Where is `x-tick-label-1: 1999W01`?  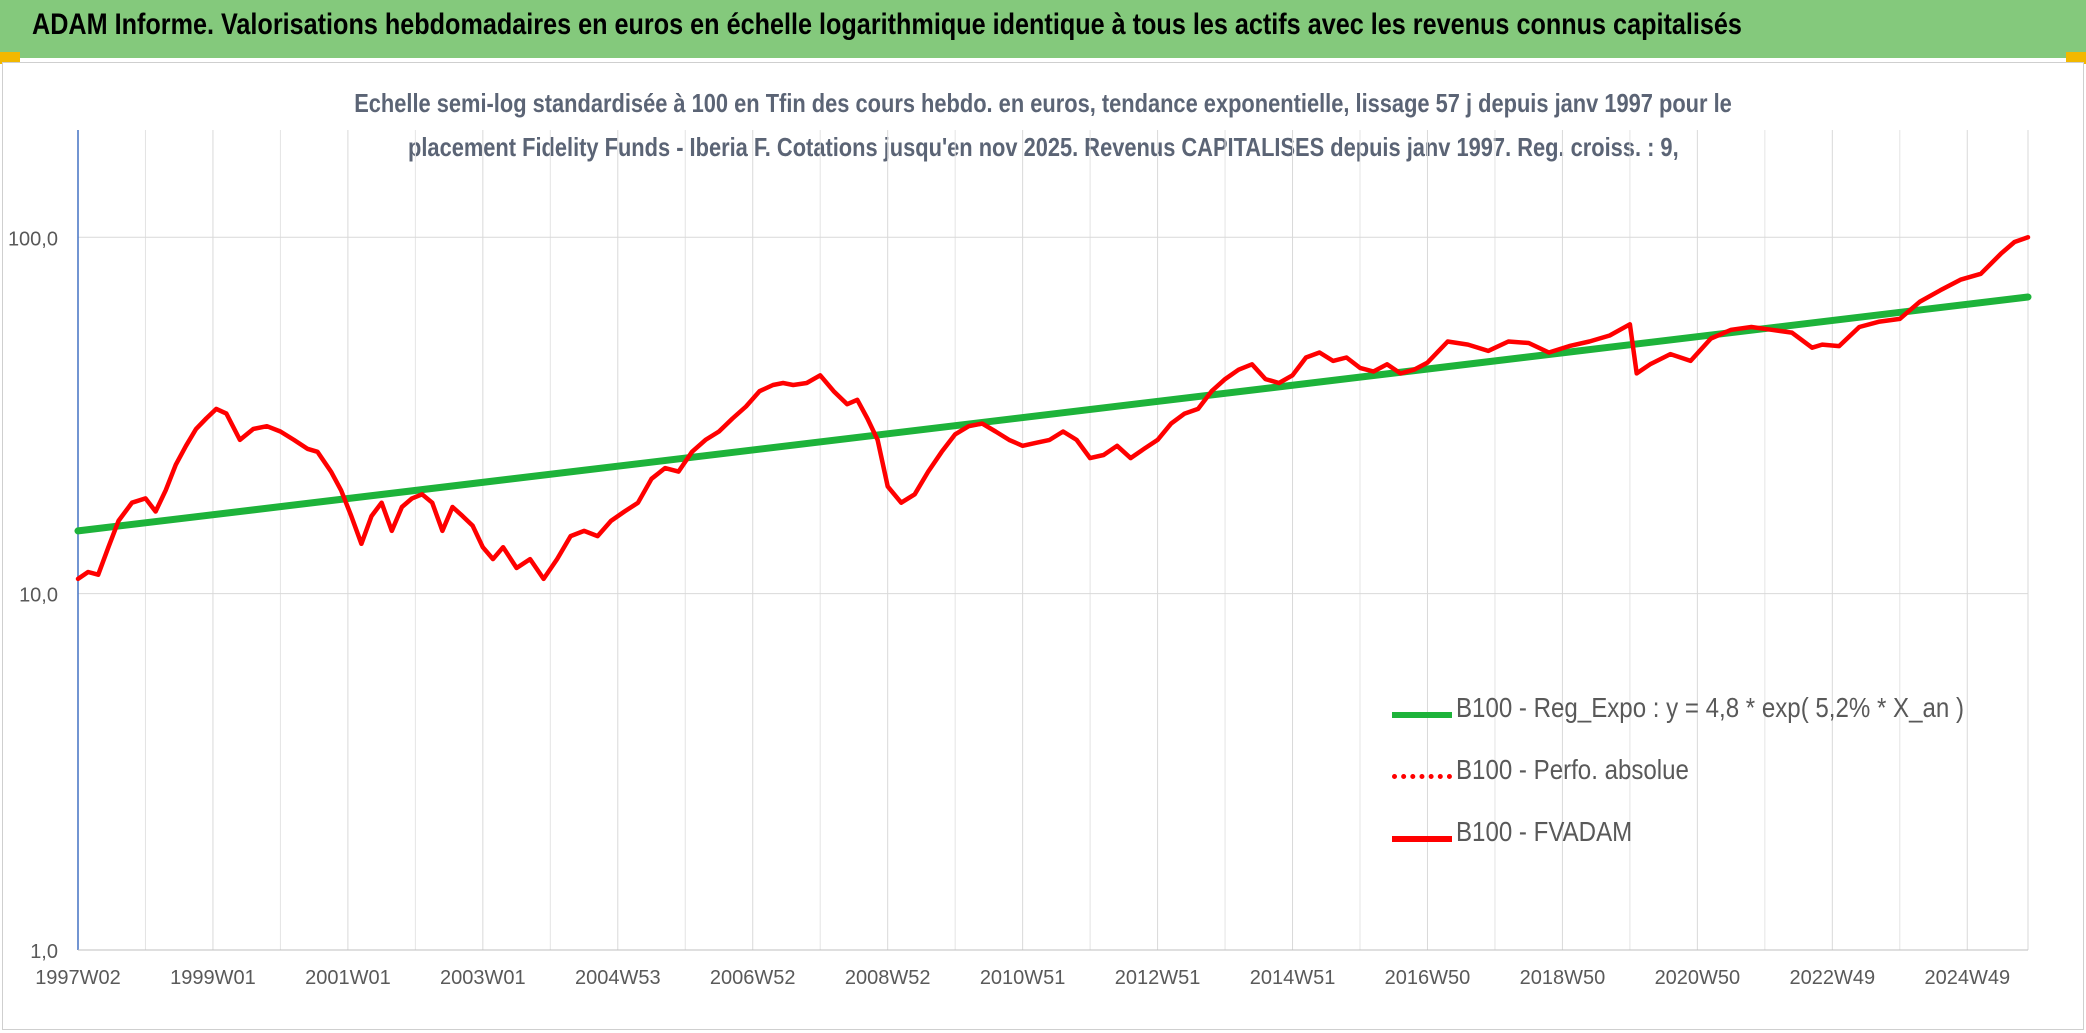 x-tick-label-1: 1999W01 is located at coordinates (213, 978).